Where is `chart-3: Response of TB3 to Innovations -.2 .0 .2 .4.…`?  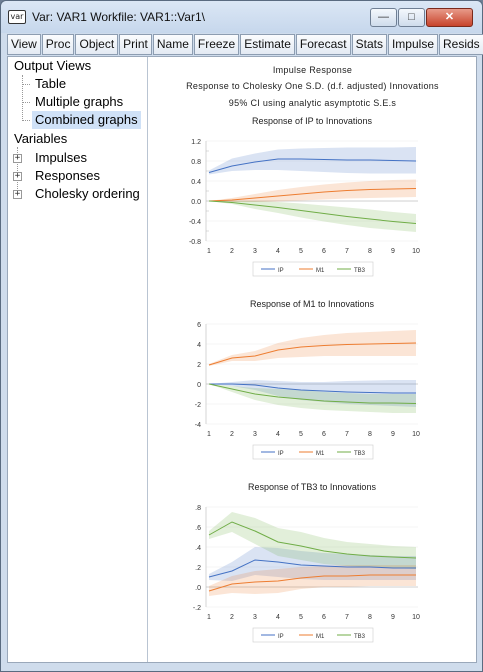
chart-3: Response of TB3 to Innovations -.2 .0 .2 .4.… is located at coordinates (306, 562).